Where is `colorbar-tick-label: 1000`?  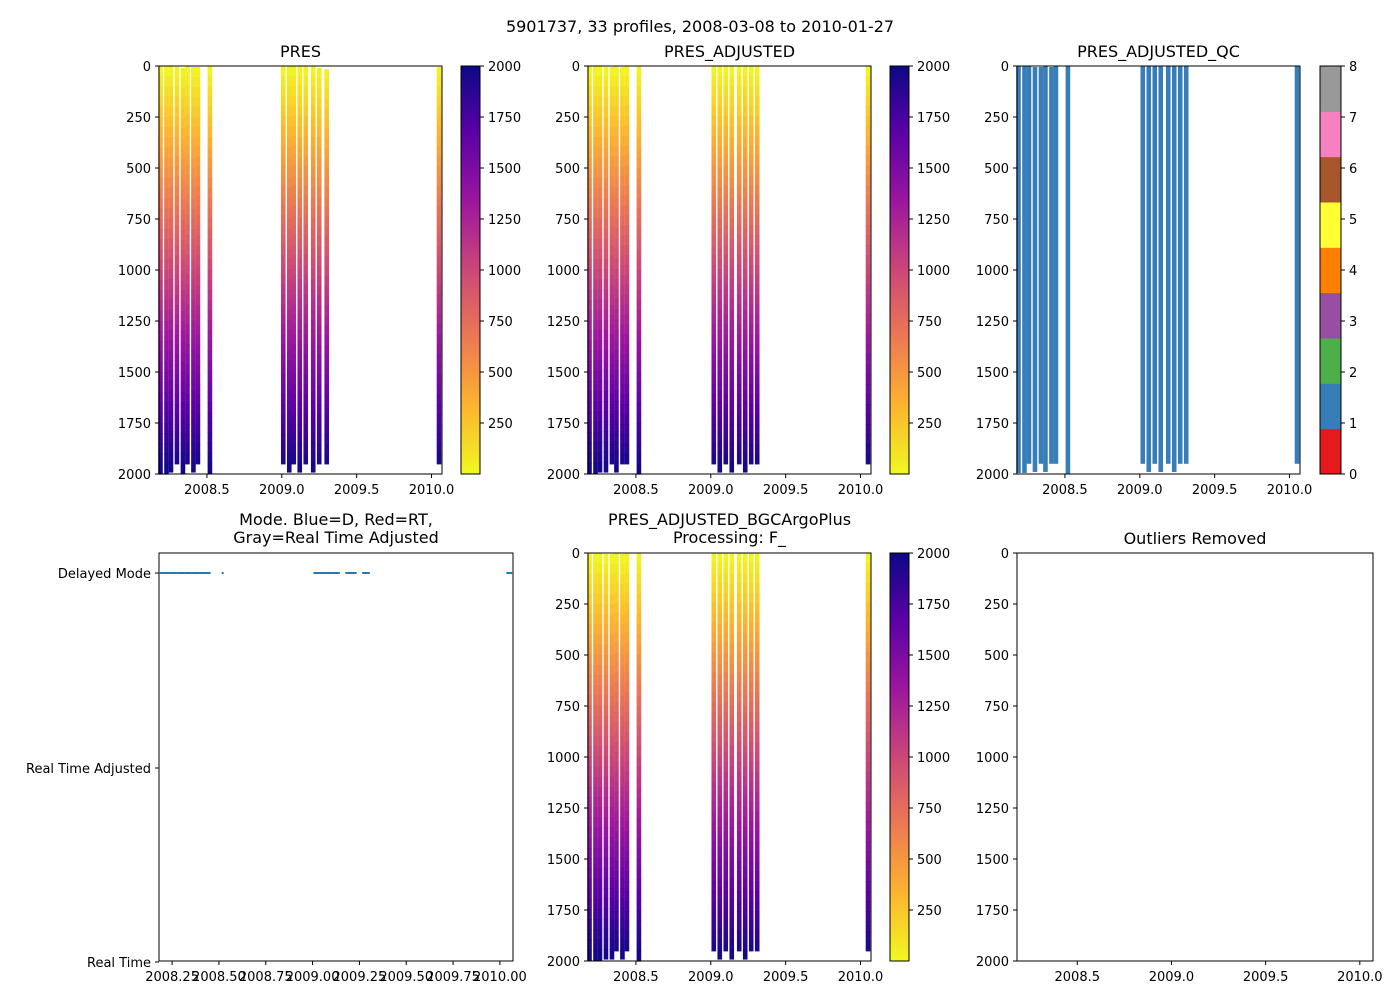
colorbar-tick-label: 1000 is located at coordinates (933, 271).